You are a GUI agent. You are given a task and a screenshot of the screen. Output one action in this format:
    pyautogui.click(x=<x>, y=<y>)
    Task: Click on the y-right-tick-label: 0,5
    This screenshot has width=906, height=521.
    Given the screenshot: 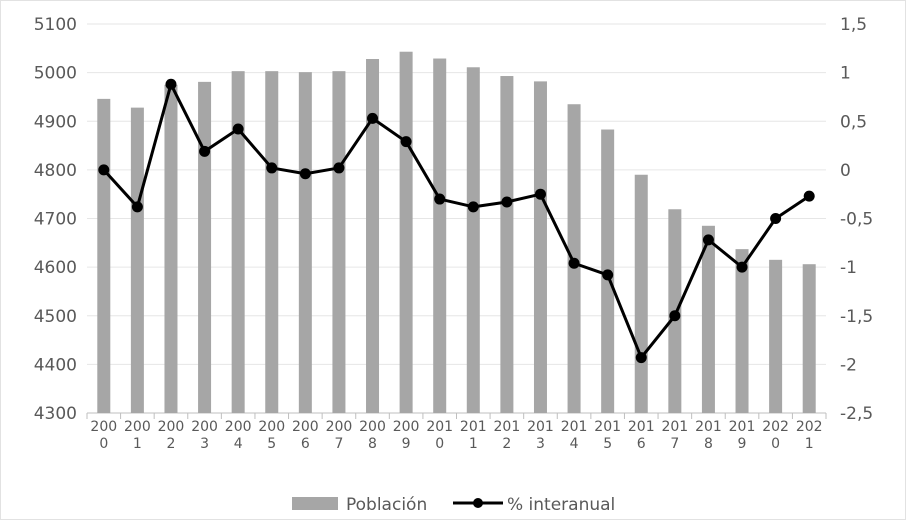 What is the action you would take?
    pyautogui.click(x=853, y=122)
    